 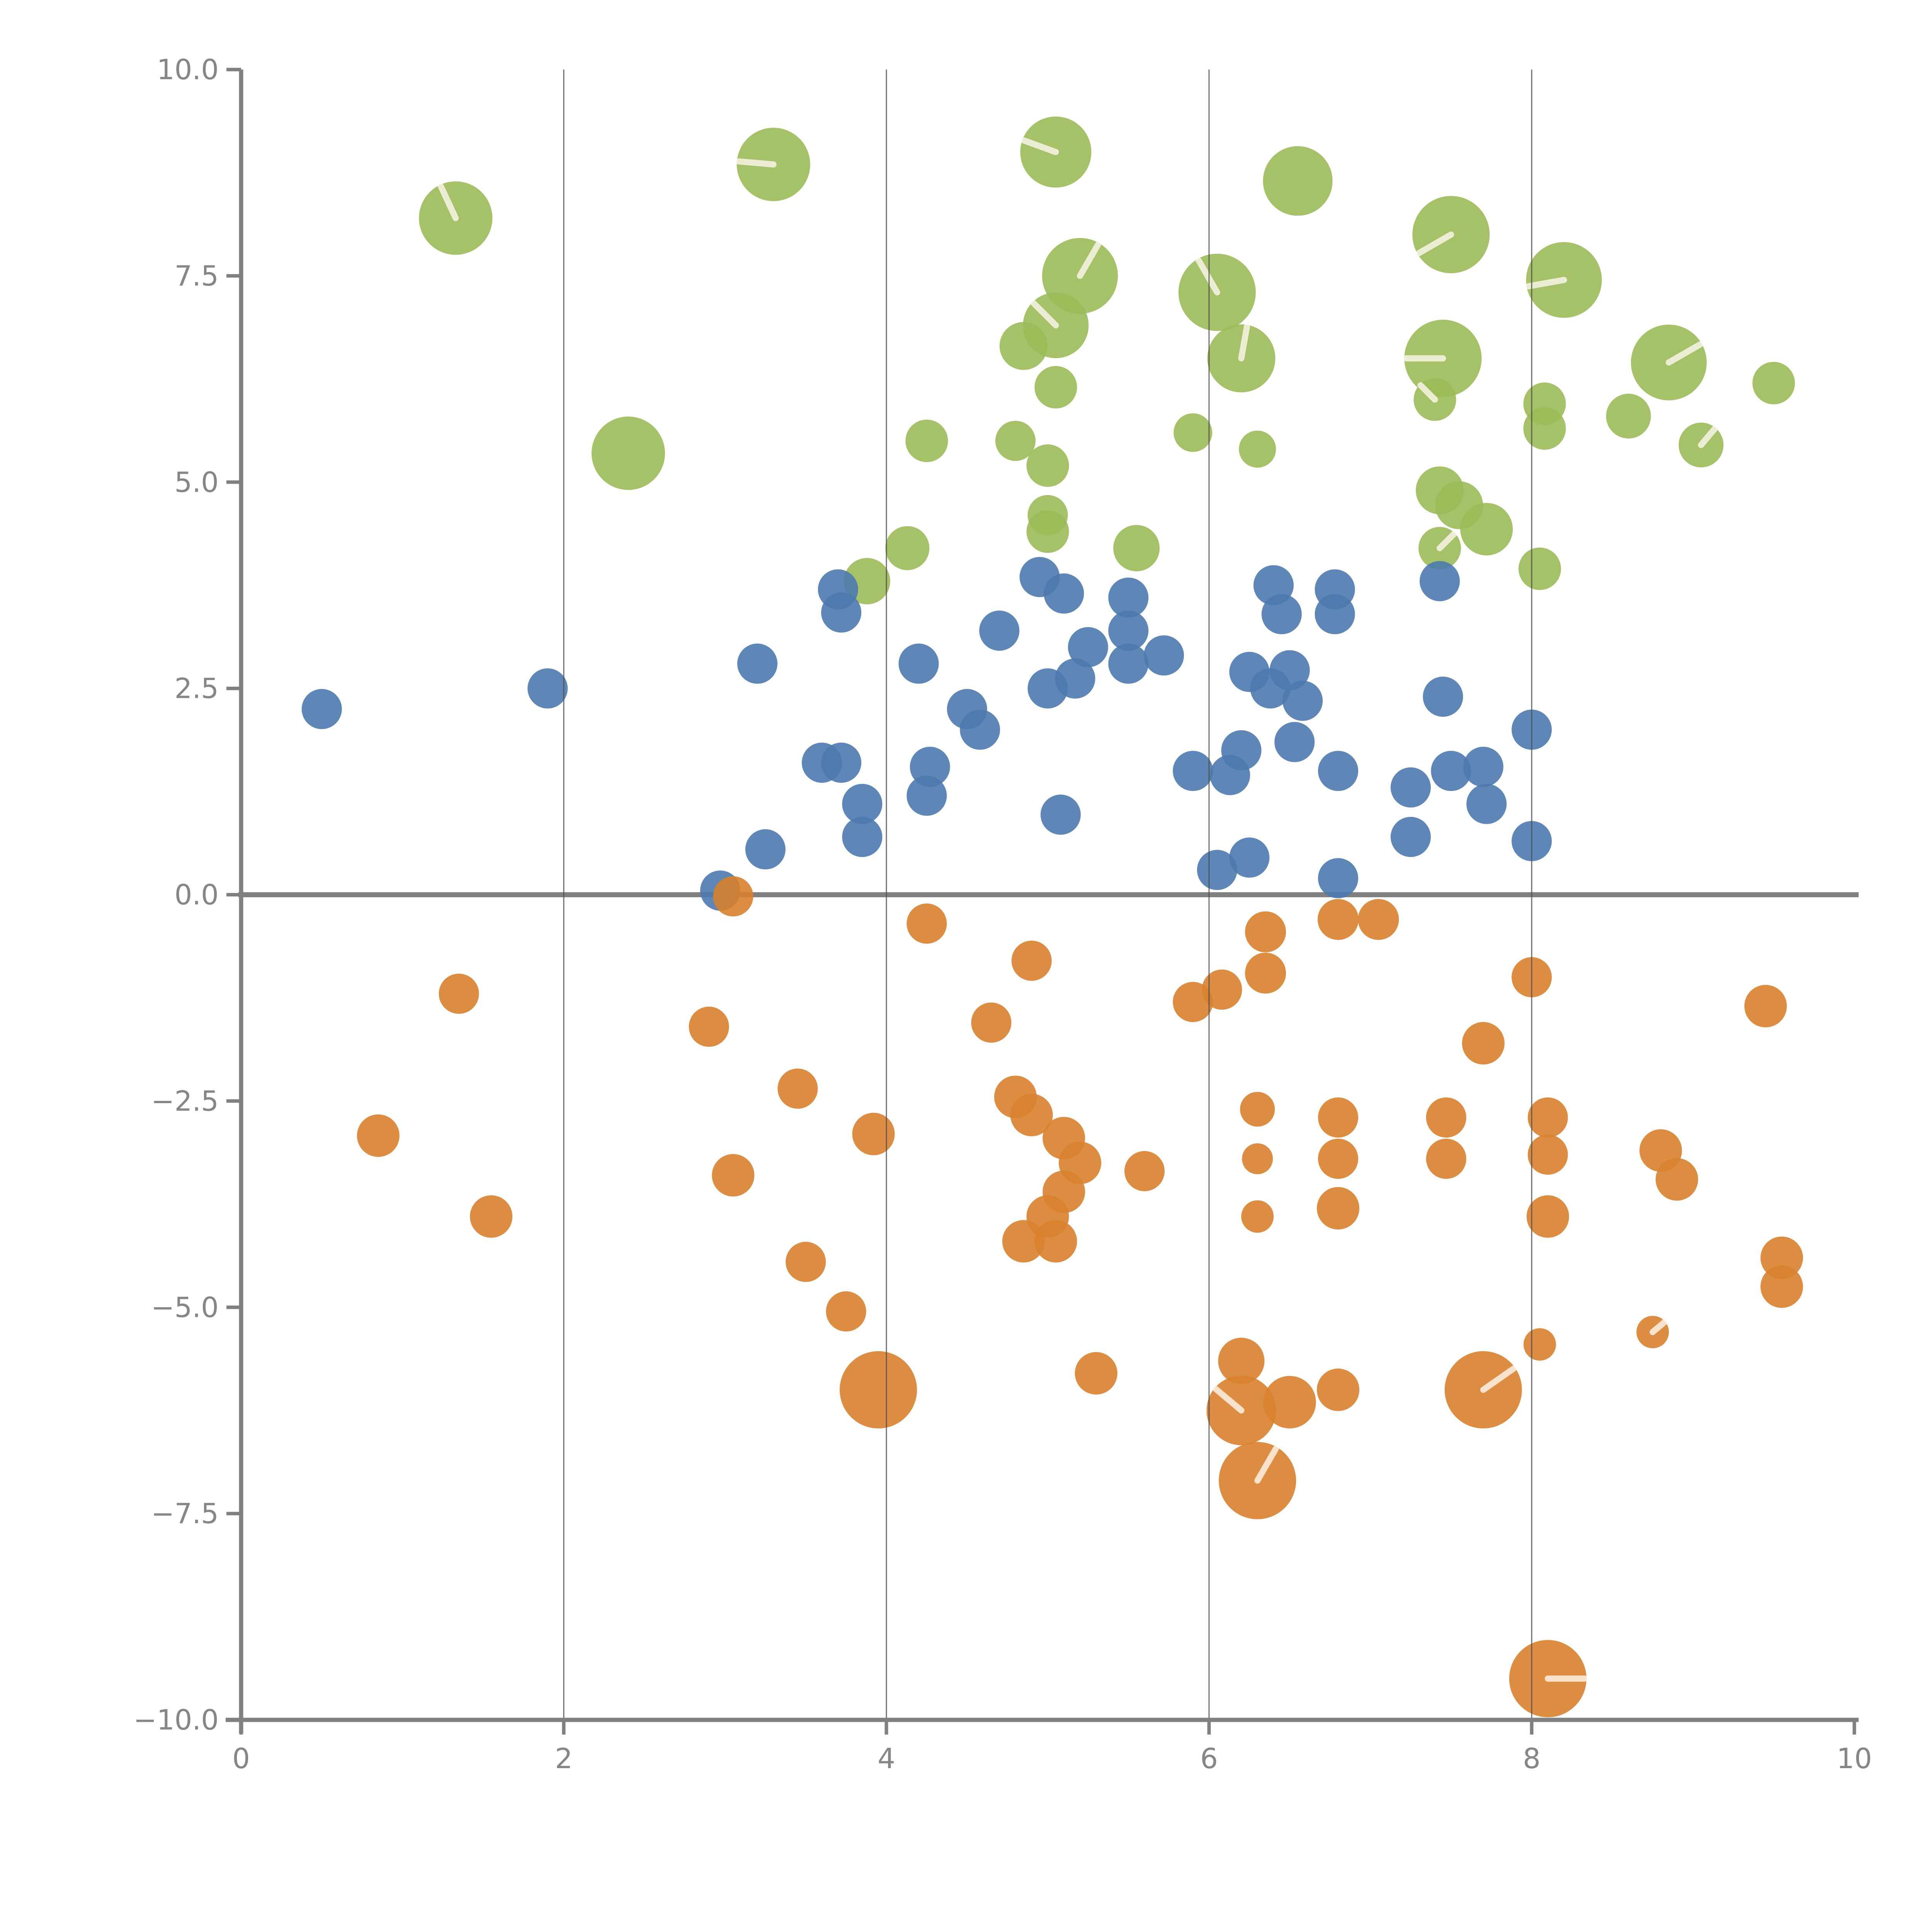 What do you see at coordinates (185, 1513) in the screenshot?
I see `y-tick-label: −7.5` at bounding box center [185, 1513].